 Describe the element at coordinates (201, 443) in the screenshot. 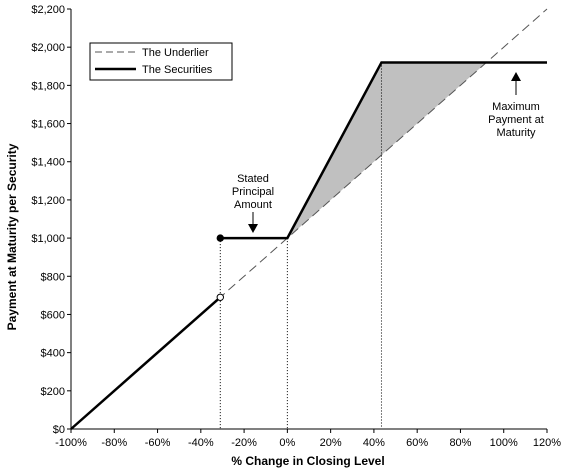

I see `x-tick-label-3: -40%` at that location.